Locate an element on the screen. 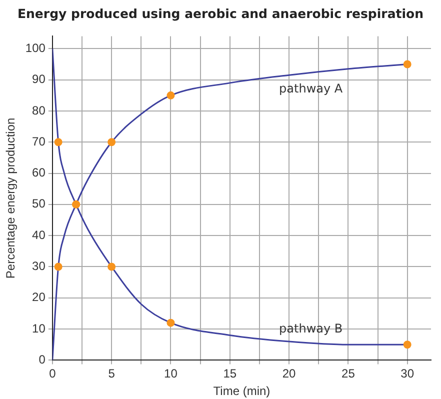 The image size is (441, 399). y-tick-label: 80 is located at coordinates (39, 110).